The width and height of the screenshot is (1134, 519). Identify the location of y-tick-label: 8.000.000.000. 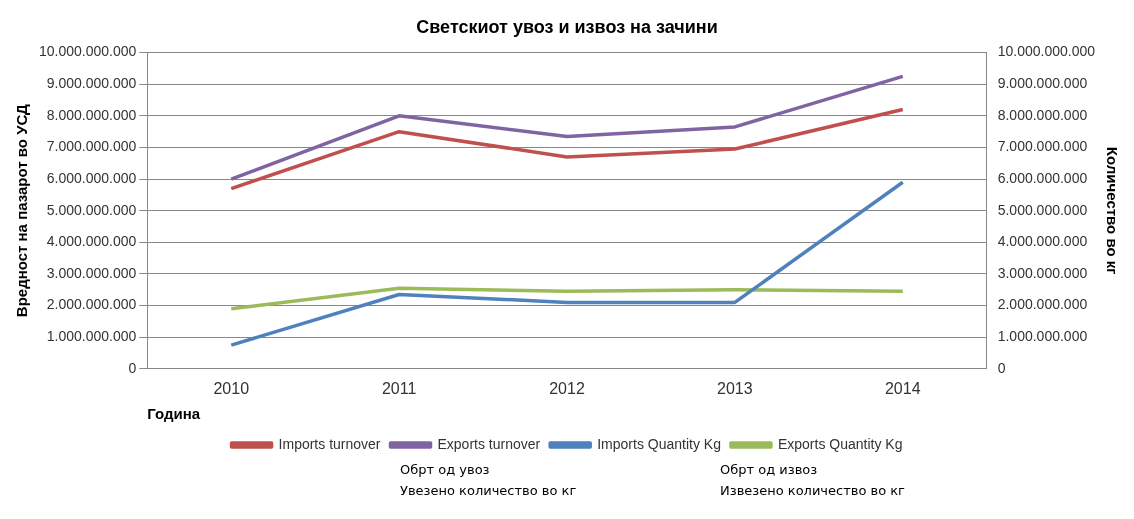
(91, 114).